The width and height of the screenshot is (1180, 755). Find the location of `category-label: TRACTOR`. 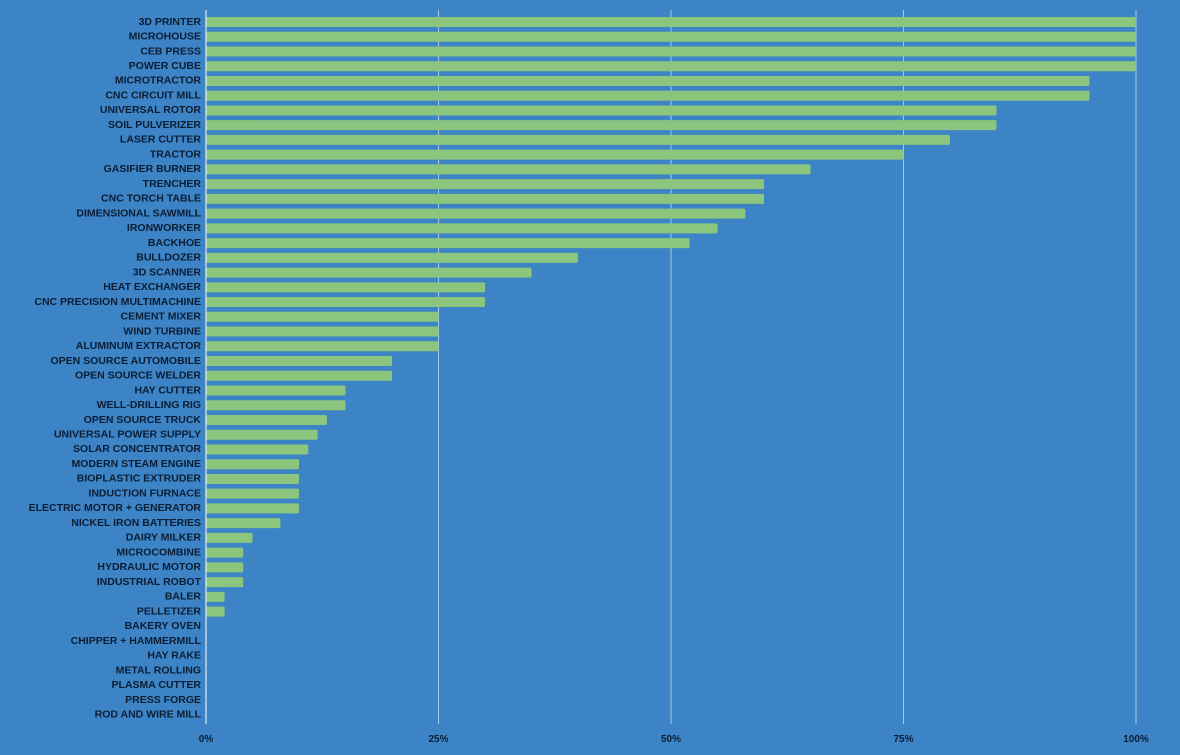

category-label: TRACTOR is located at coordinates (176, 154).